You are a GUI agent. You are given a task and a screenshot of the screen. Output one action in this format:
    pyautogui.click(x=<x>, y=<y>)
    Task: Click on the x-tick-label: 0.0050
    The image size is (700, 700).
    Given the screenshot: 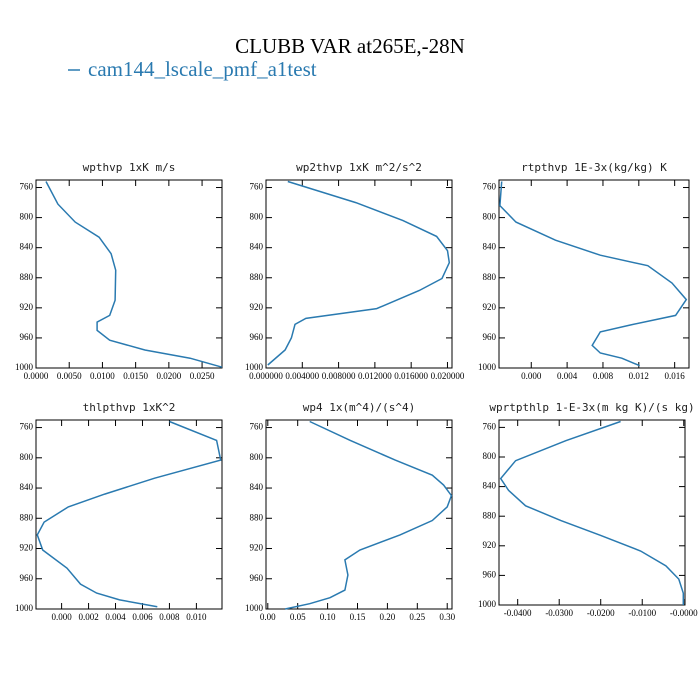 What is the action you would take?
    pyautogui.click(x=69, y=376)
    